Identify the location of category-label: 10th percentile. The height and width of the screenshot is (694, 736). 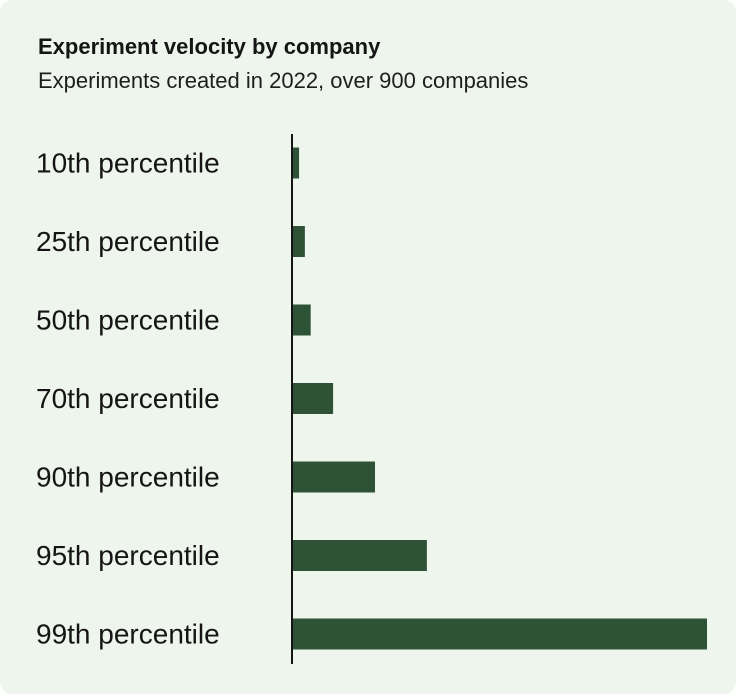
(128, 163).